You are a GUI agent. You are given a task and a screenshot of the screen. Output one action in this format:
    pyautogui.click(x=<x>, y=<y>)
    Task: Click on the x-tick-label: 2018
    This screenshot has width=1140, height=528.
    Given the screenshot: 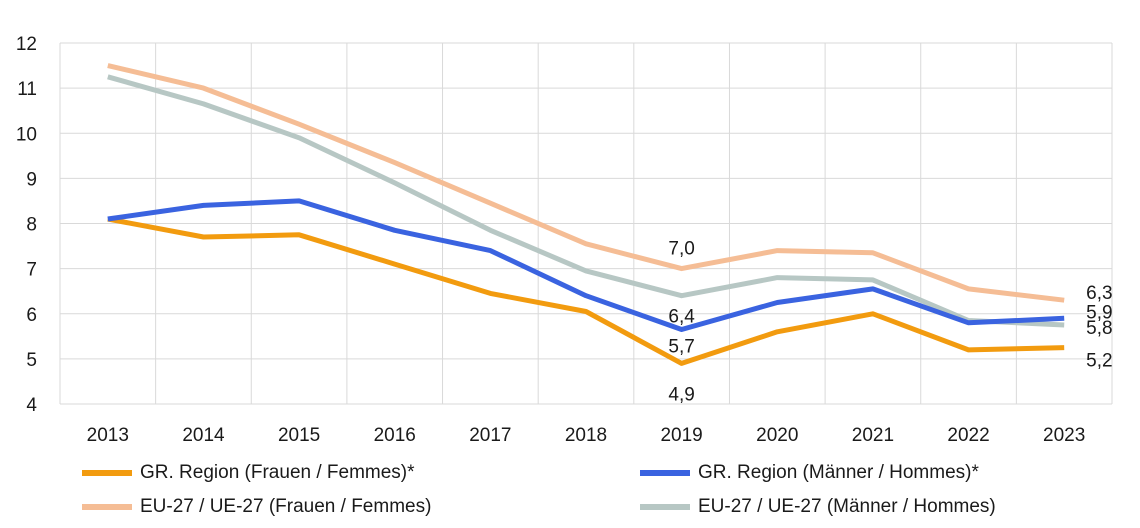 What is the action you would take?
    pyautogui.click(x=586, y=435)
    